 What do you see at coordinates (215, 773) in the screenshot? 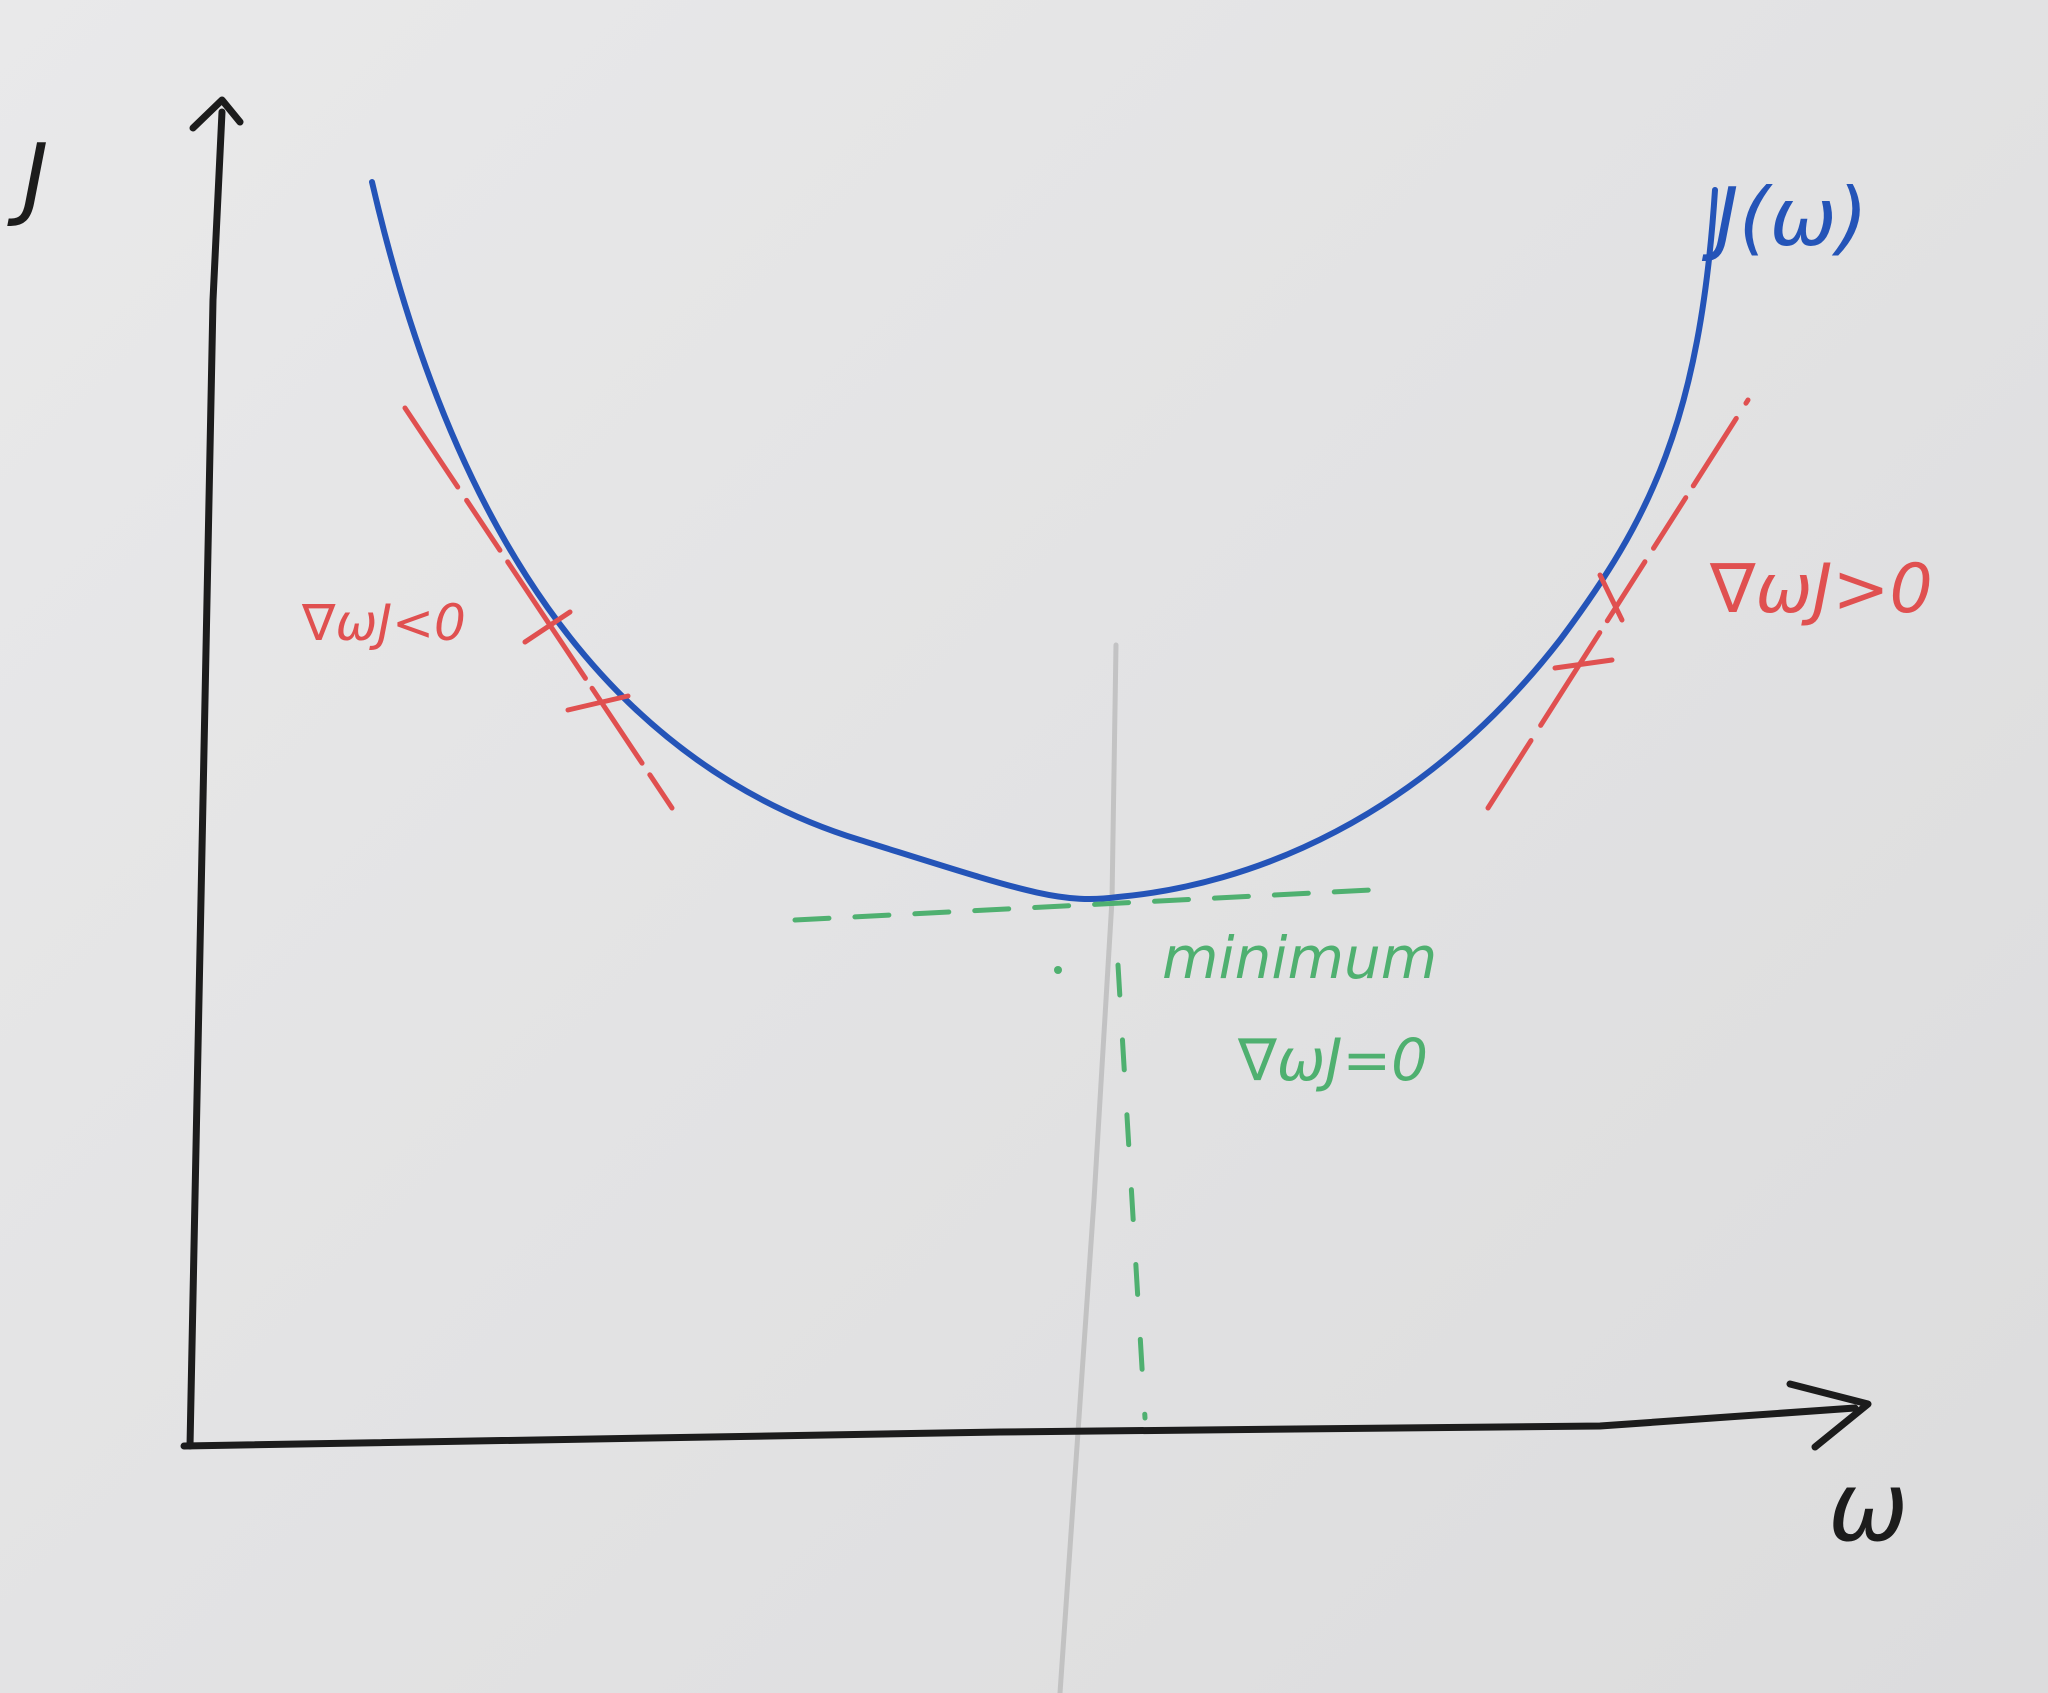
I see `y-axis` at bounding box center [215, 773].